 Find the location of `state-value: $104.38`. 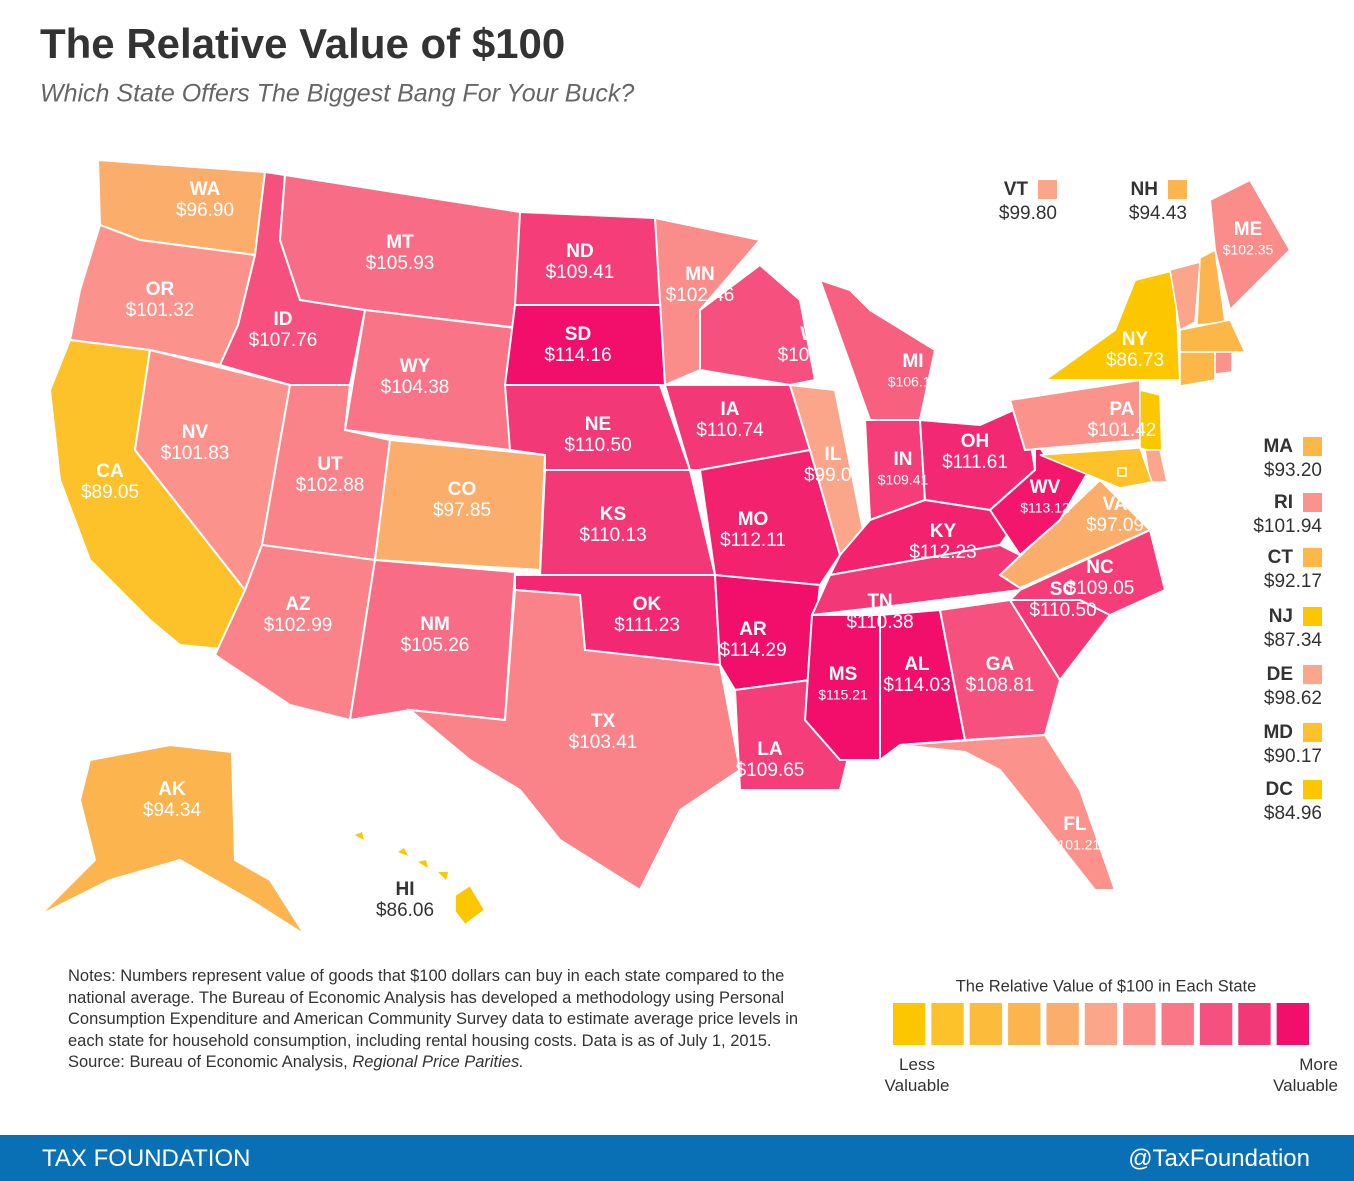

state-value: $104.38 is located at coordinates (415, 387).